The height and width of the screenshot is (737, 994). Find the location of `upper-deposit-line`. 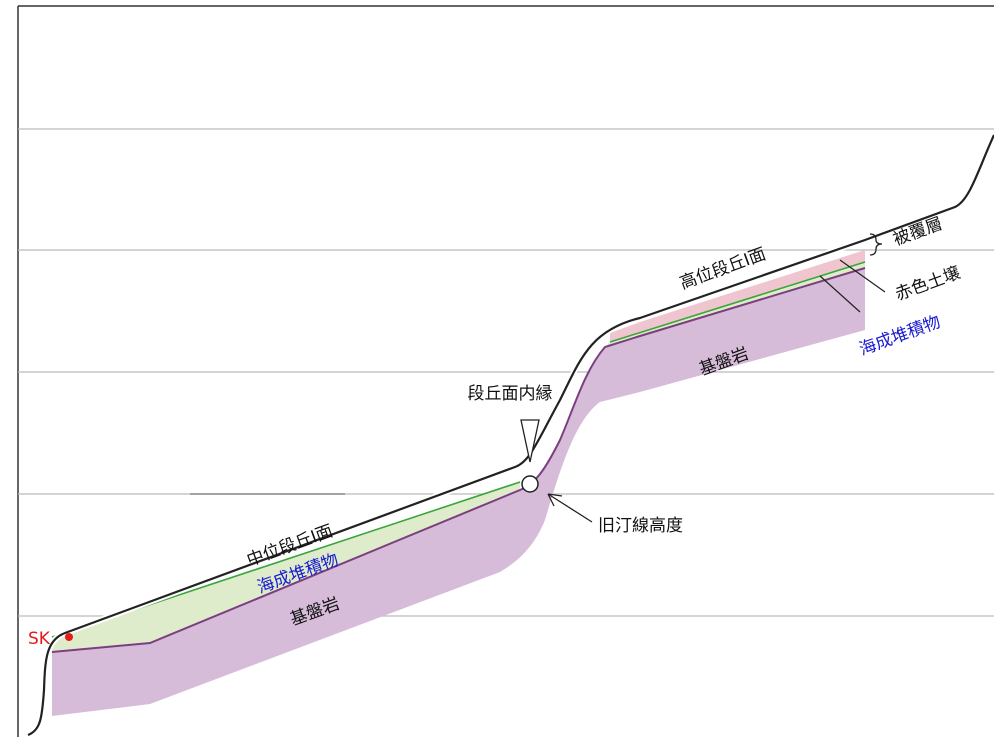

upper-deposit-line is located at coordinates (737, 302).